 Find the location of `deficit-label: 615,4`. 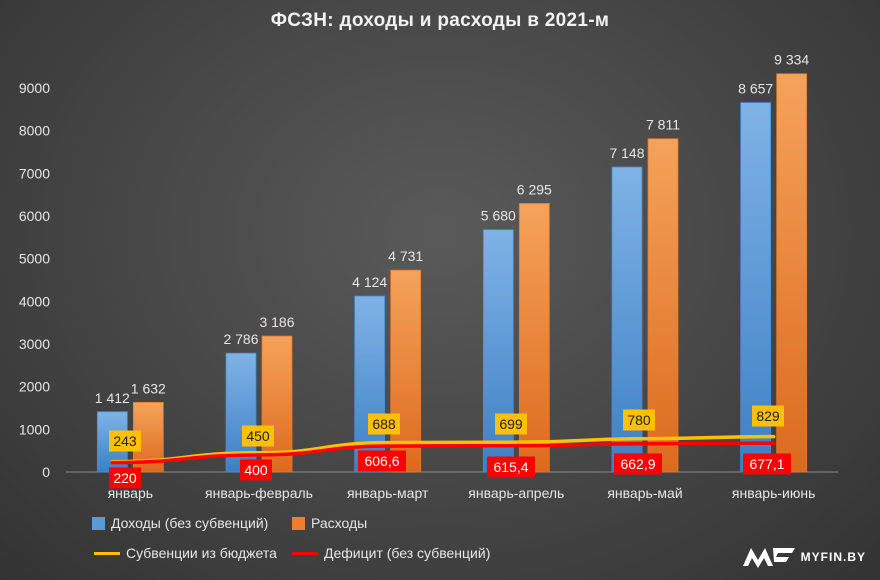

deficit-label: 615,4 is located at coordinates (511, 467).